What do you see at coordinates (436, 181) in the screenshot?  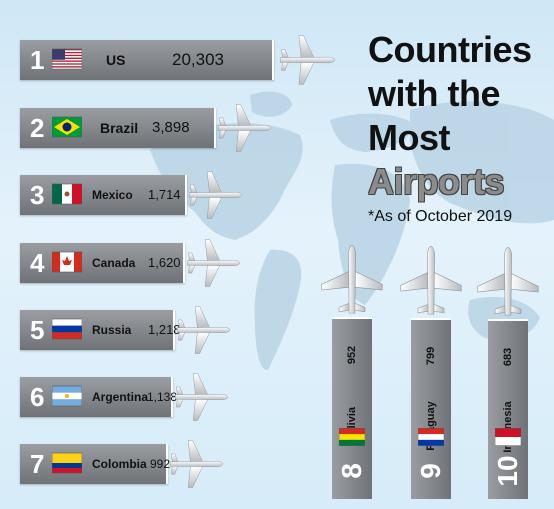 I see `title-line-emphasis: Airports` at bounding box center [436, 181].